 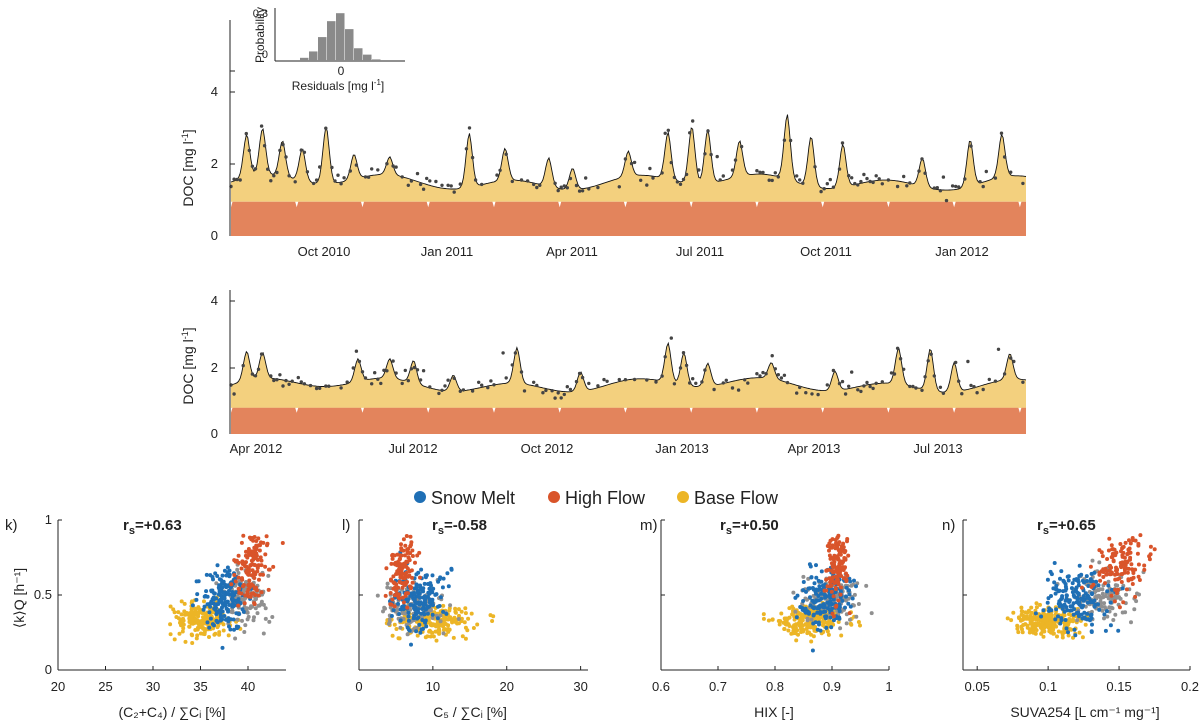 I want to click on model-upper-area, so click(x=628, y=375).